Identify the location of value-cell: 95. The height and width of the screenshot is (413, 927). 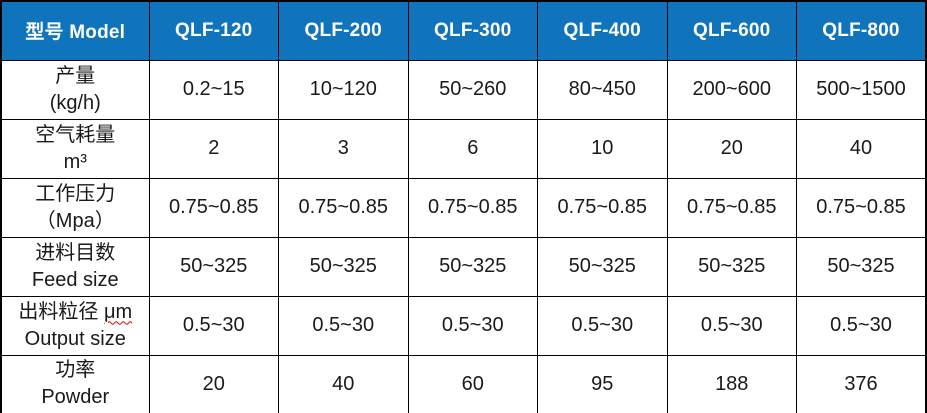
(602, 383).